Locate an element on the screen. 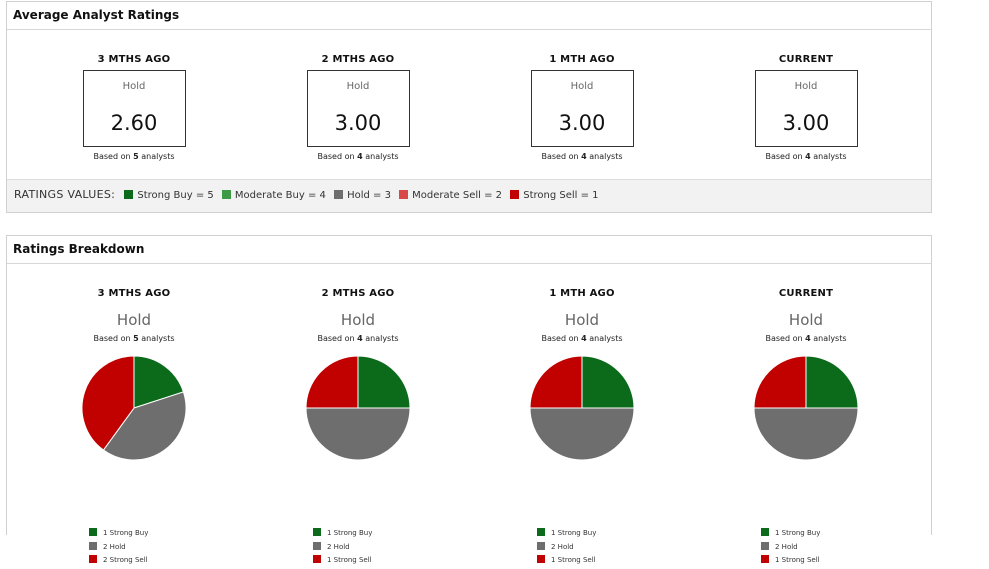  rating-column-2-mths-ago: 2 MTHS AGO Hold 3.00 Based on 4 analysts is located at coordinates (358, 107).